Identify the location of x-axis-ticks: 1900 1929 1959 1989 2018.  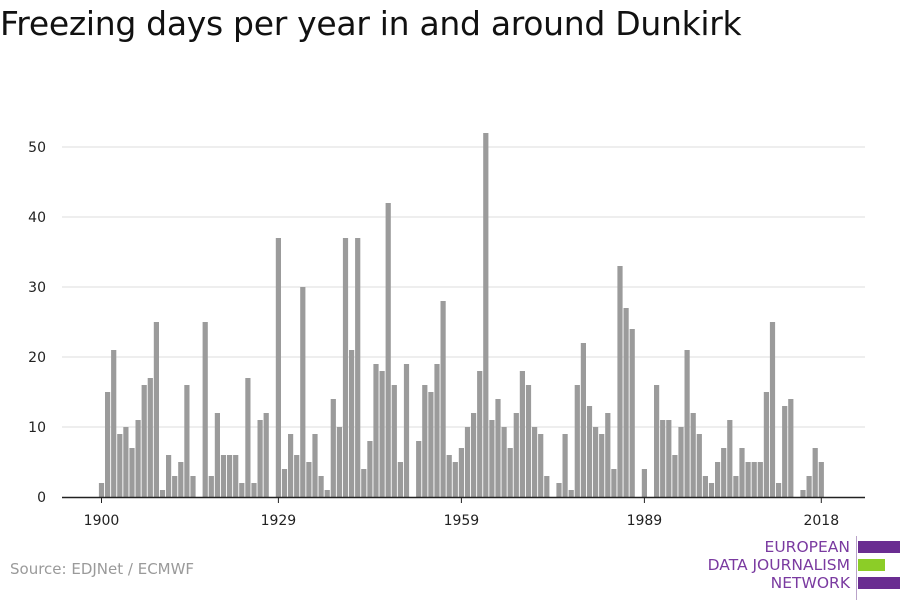
(461, 513).